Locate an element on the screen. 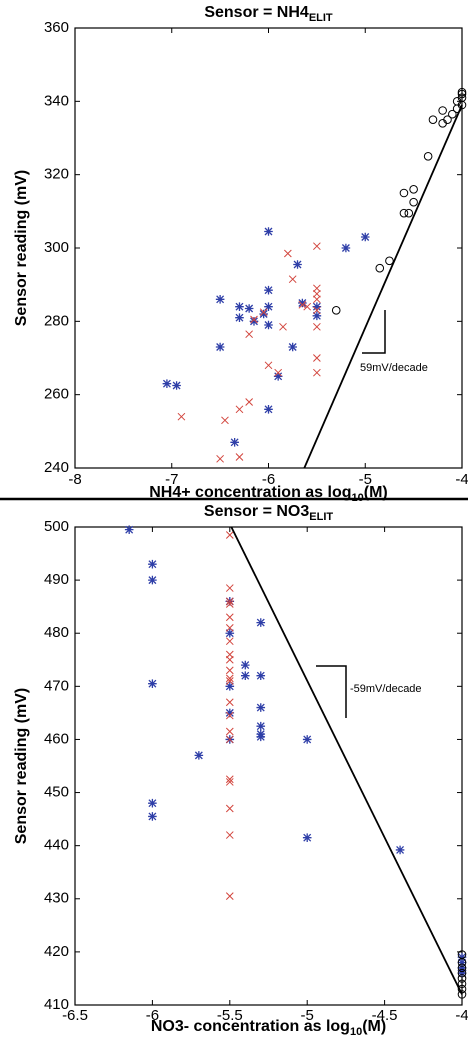 This screenshot has height=1038, width=468. title-subscript: ELIT is located at coordinates (321, 517).